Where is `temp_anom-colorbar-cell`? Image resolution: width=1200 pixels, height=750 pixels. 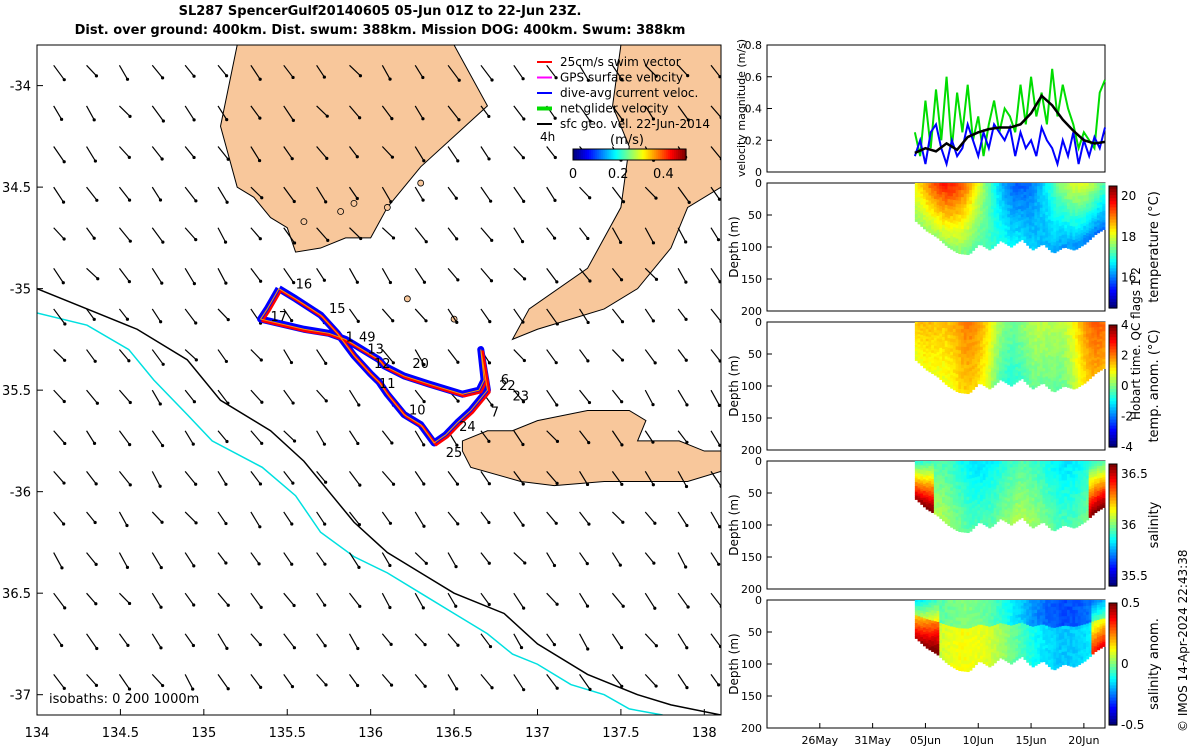 temp_anom-colorbar-cell is located at coordinates (1113, 403).